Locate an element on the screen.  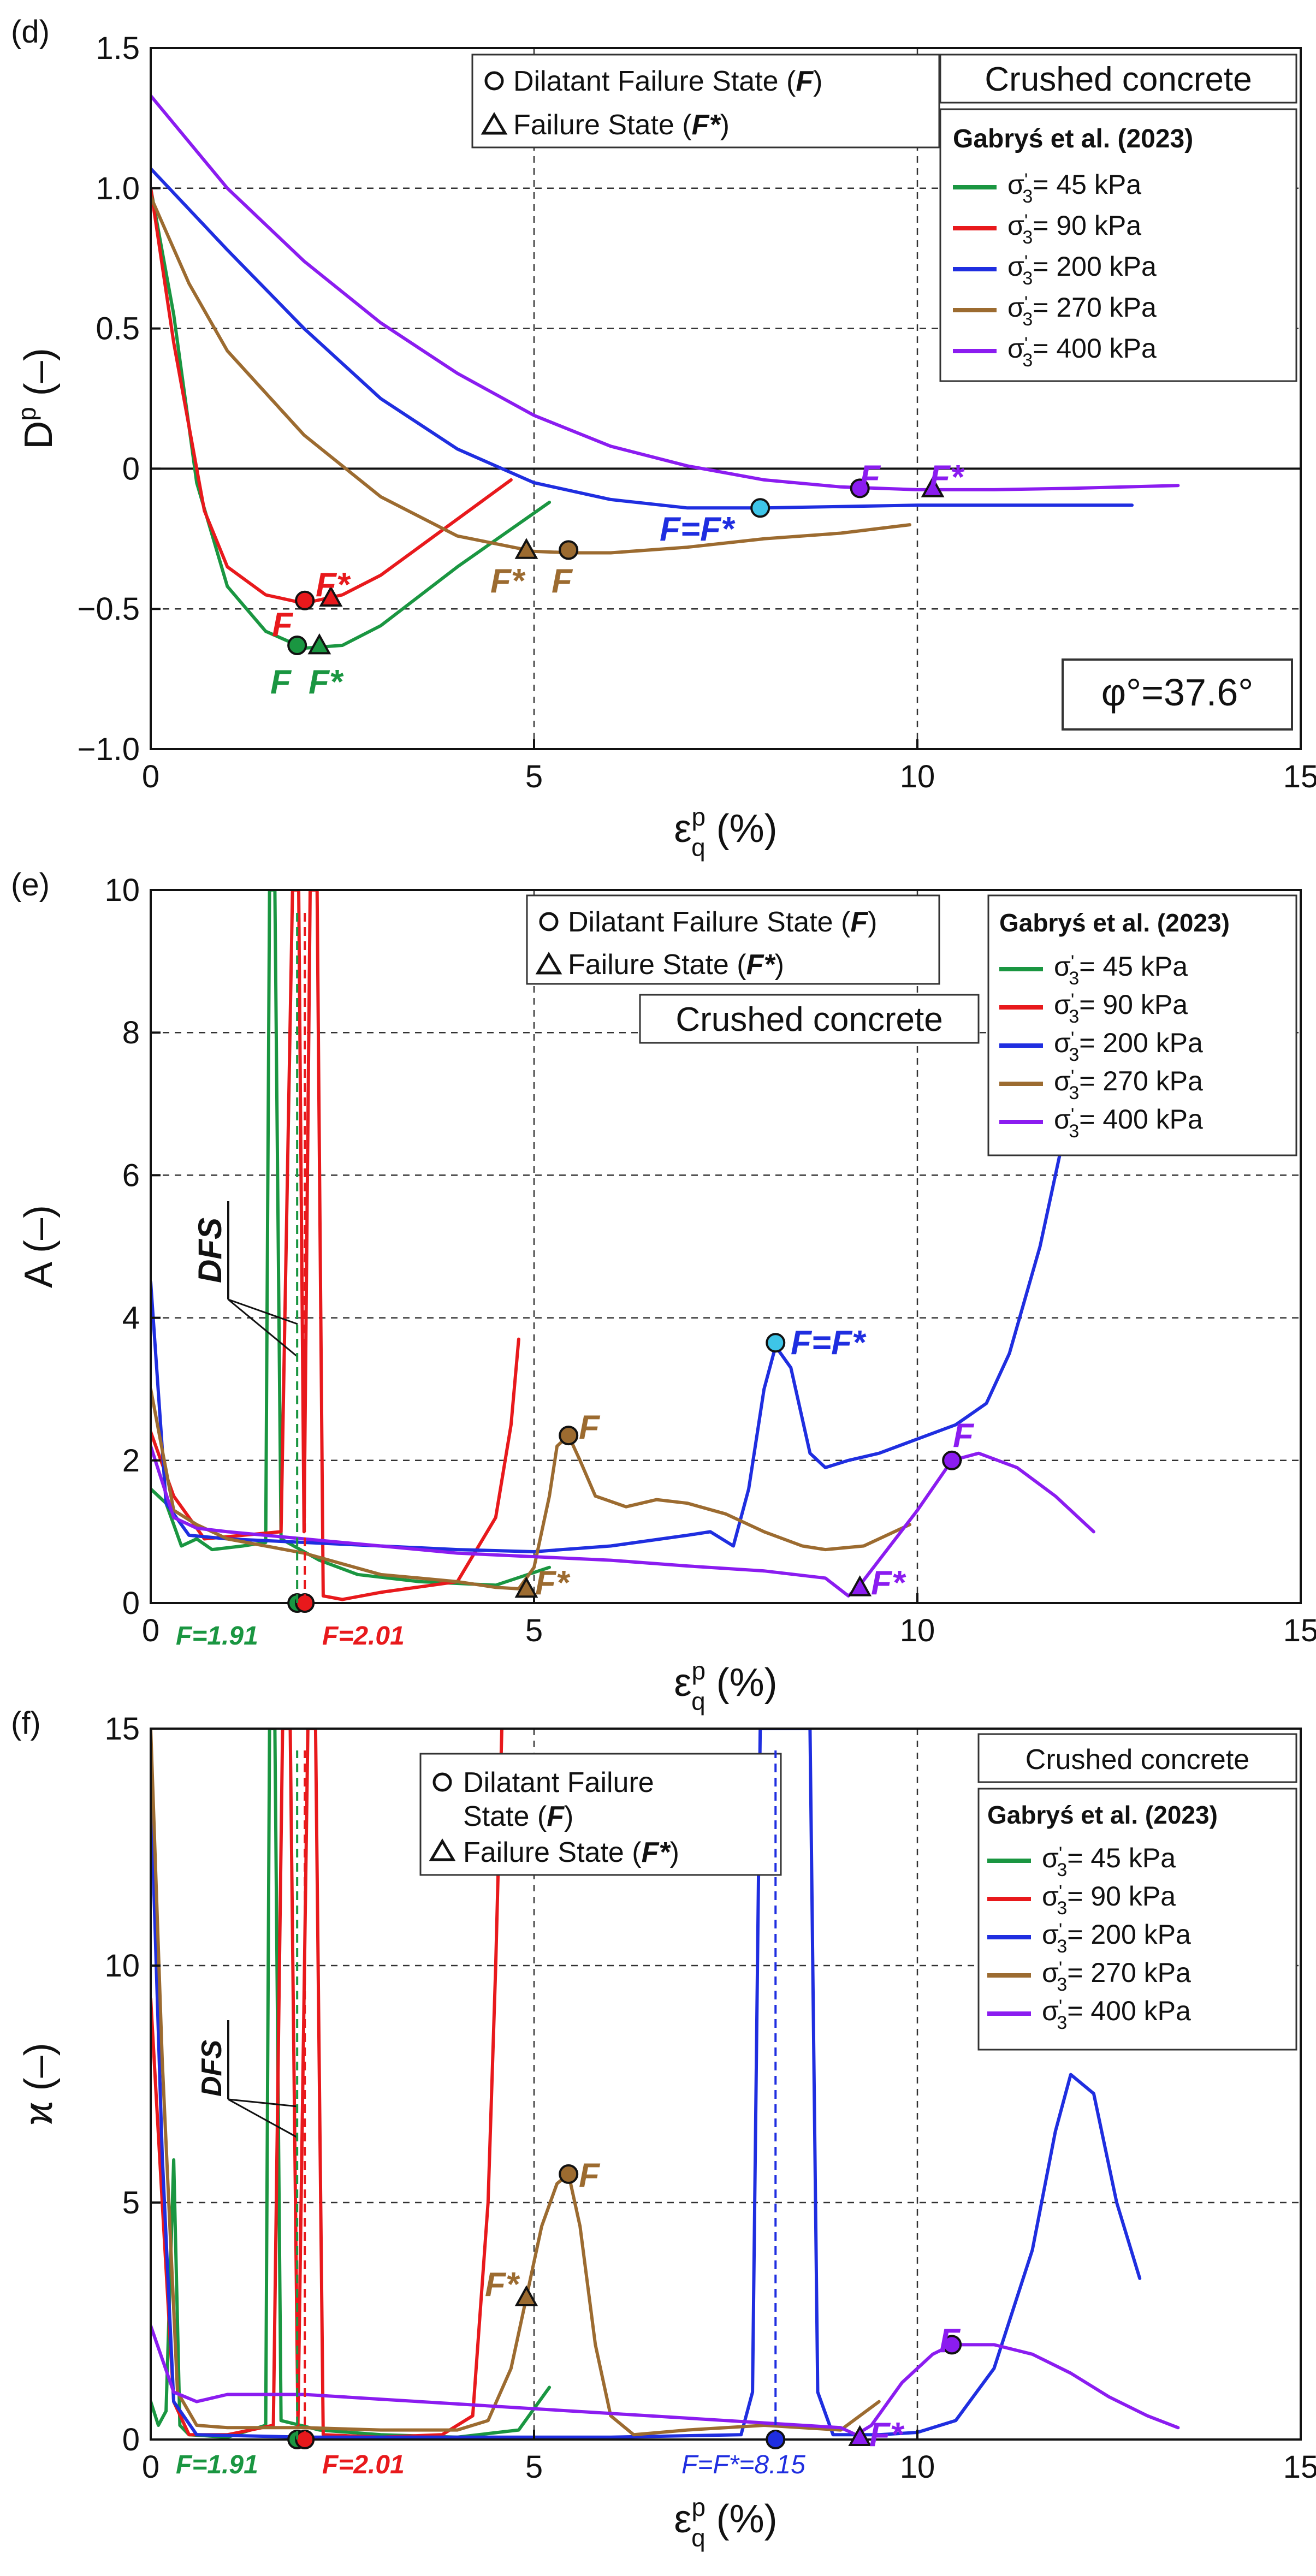
material-box is located at coordinates (1137, 1758).